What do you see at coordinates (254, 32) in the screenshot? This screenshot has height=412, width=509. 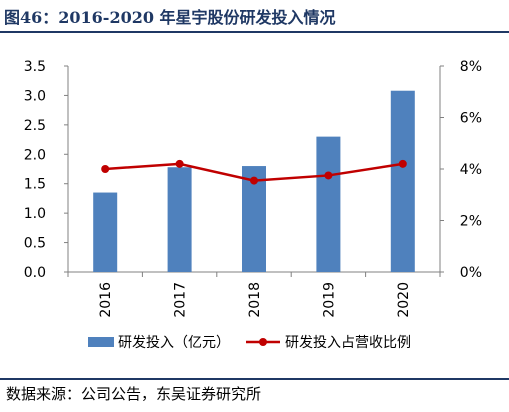 I see `title-rule` at bounding box center [254, 32].